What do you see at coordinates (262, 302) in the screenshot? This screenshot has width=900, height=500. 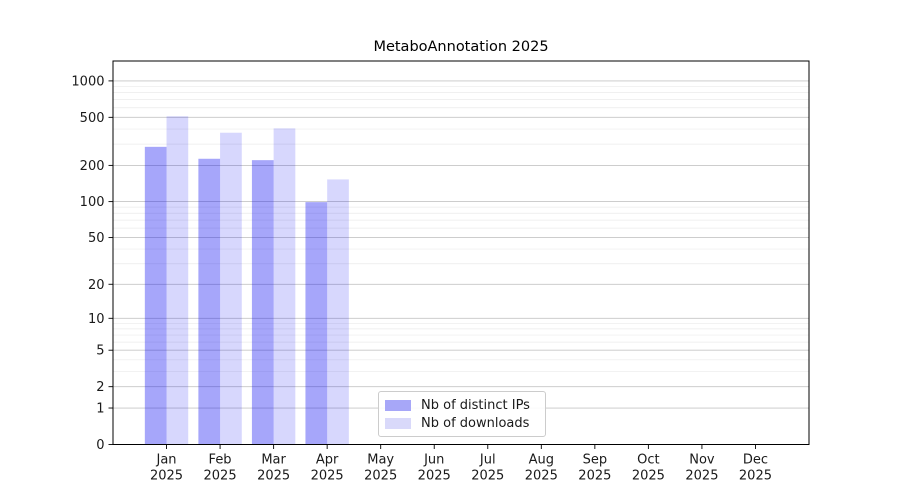 I see `bar-mar-distinct-ips` at bounding box center [262, 302].